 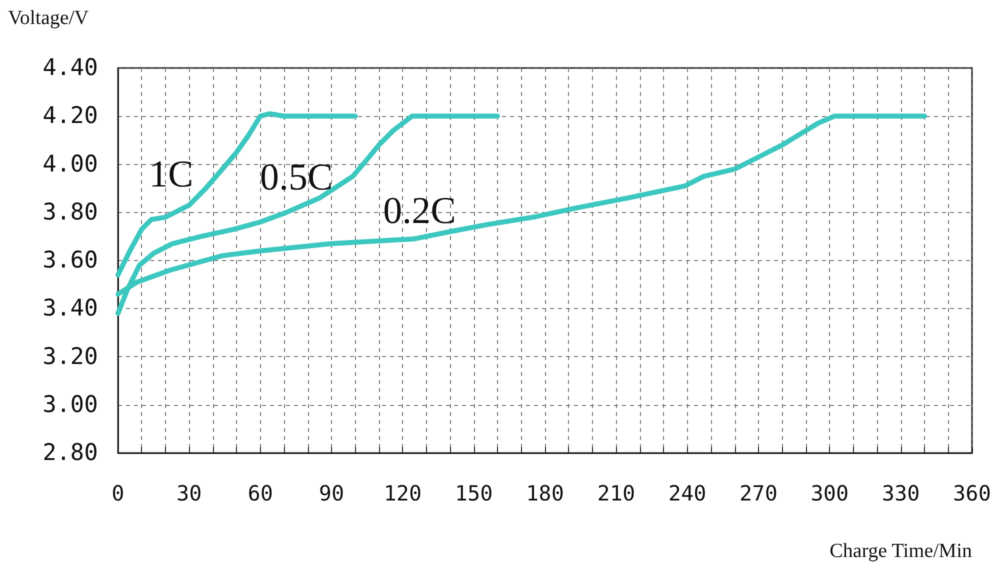 What do you see at coordinates (296, 177) in the screenshot?
I see `series-label: 0.5C` at bounding box center [296, 177].